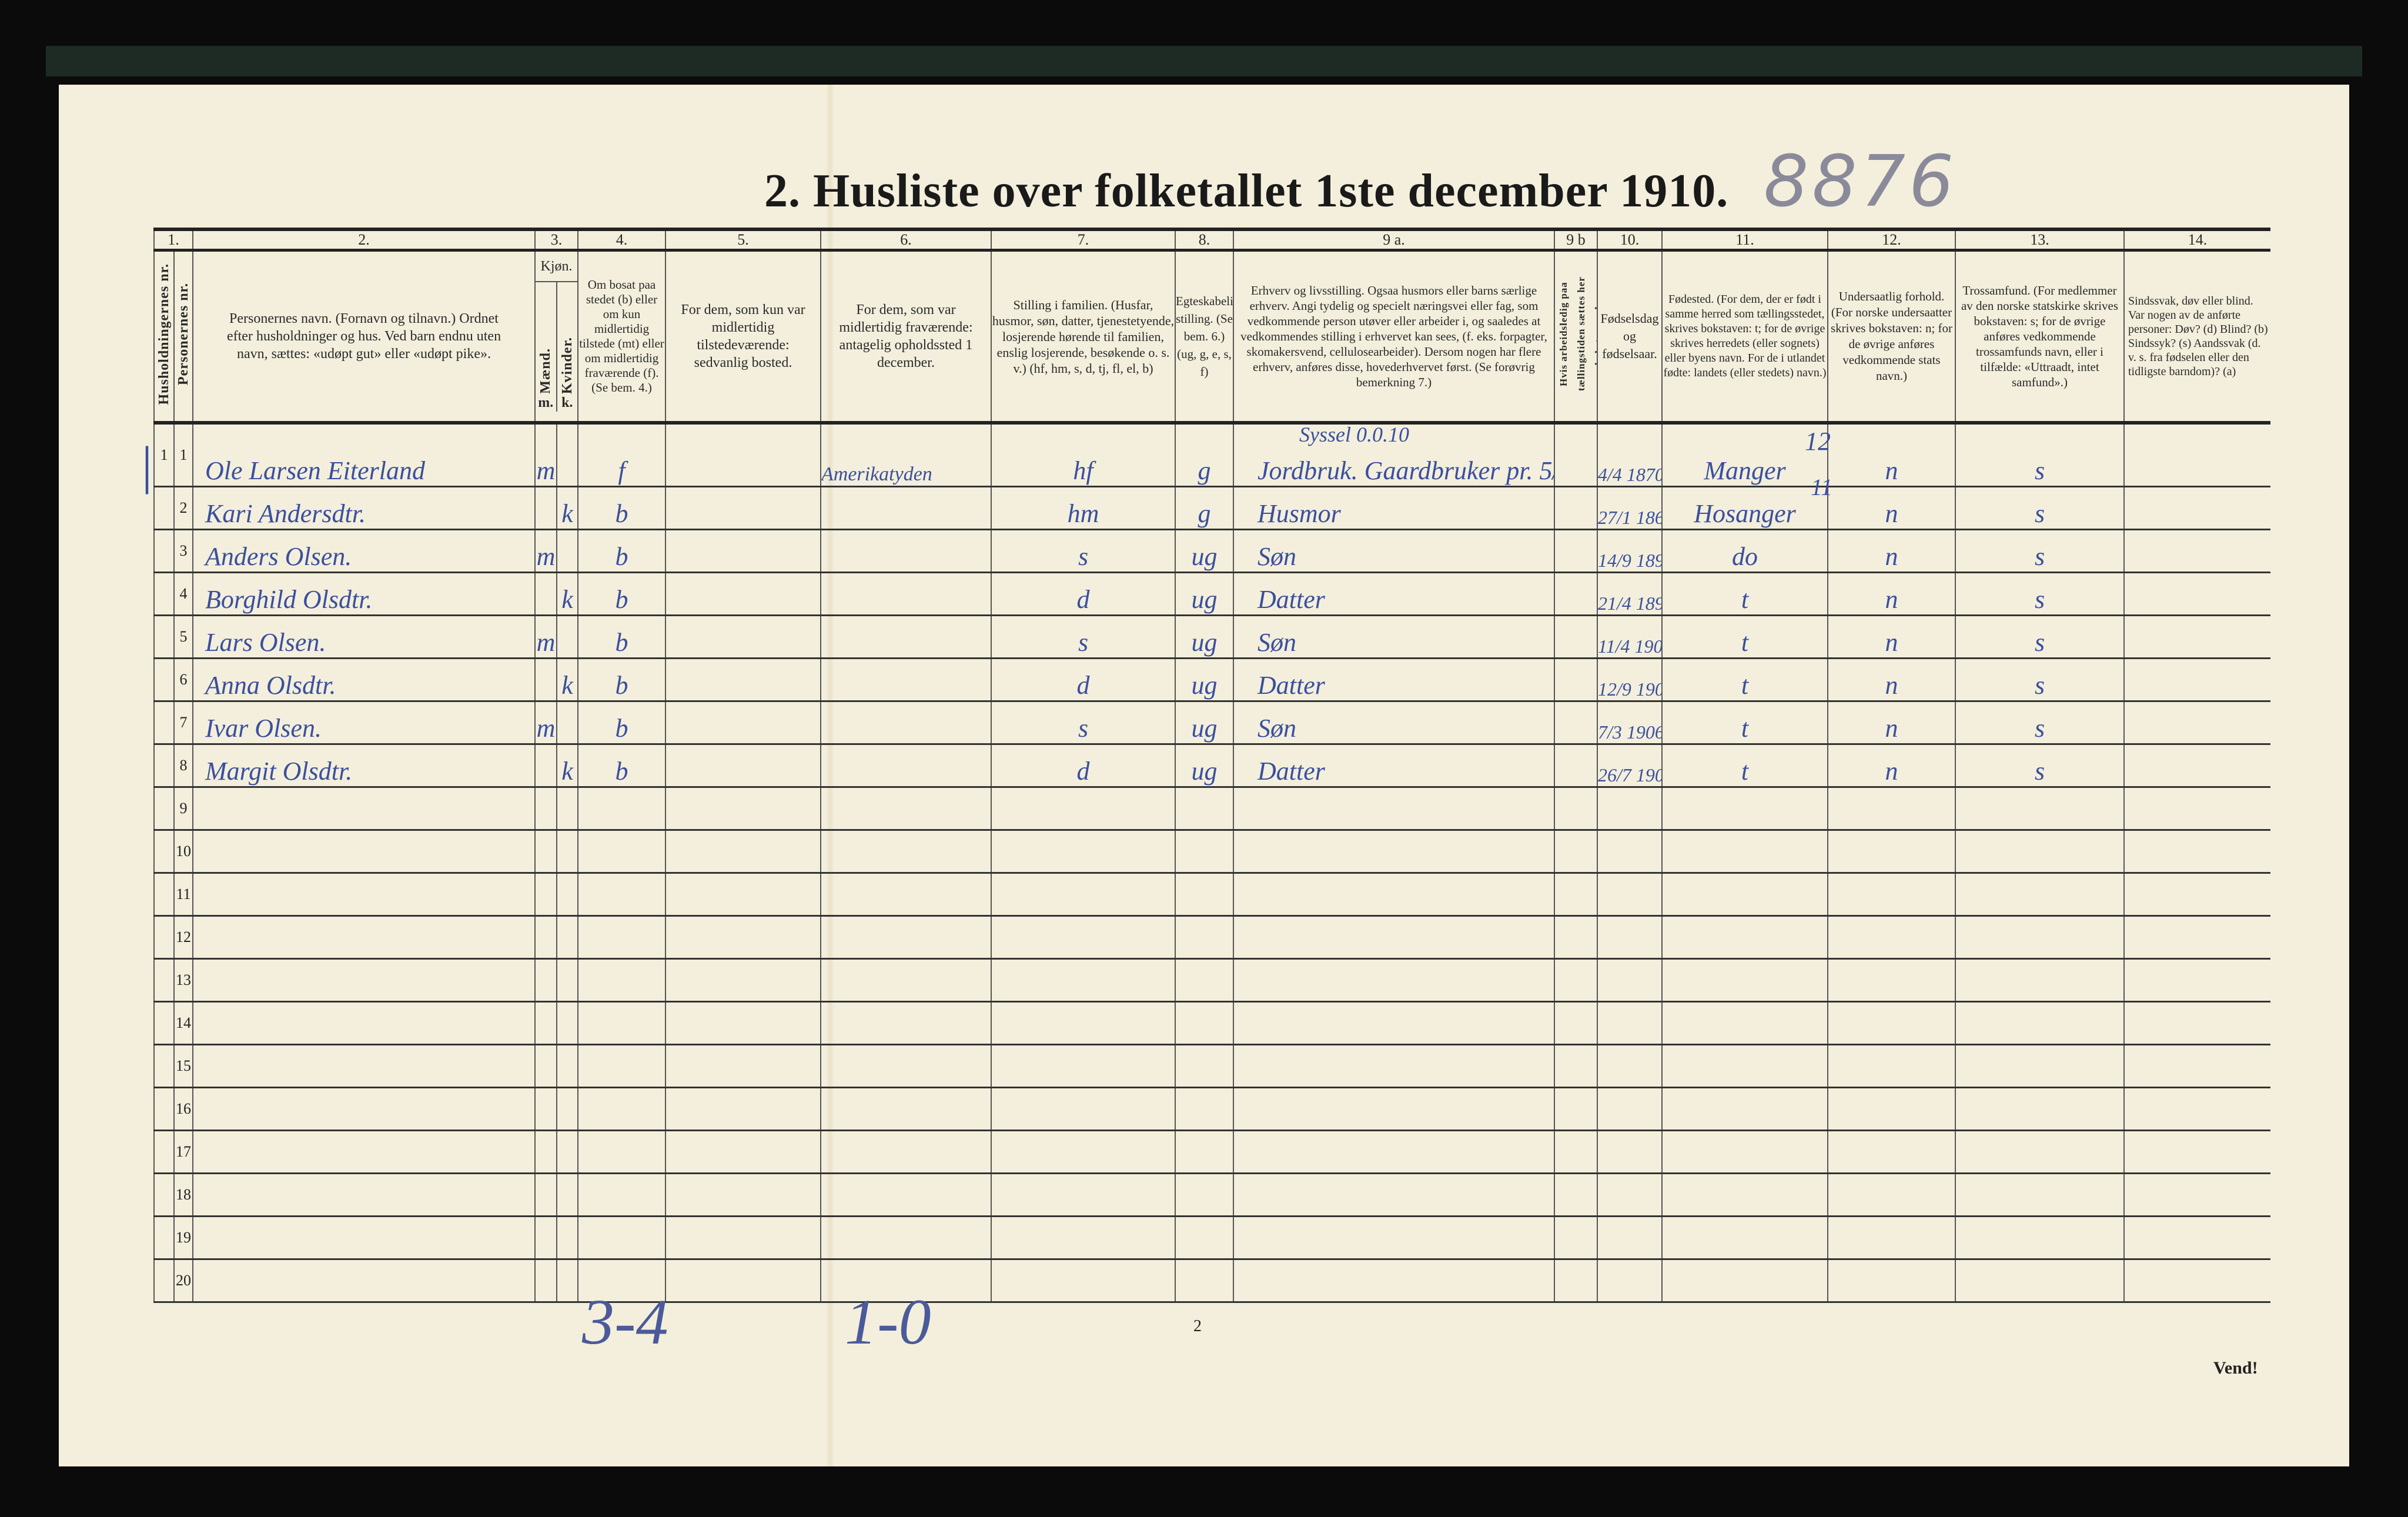 Image resolution: width=2408 pixels, height=1517 pixels. I want to click on residence-status-cell: b, so click(621, 551).